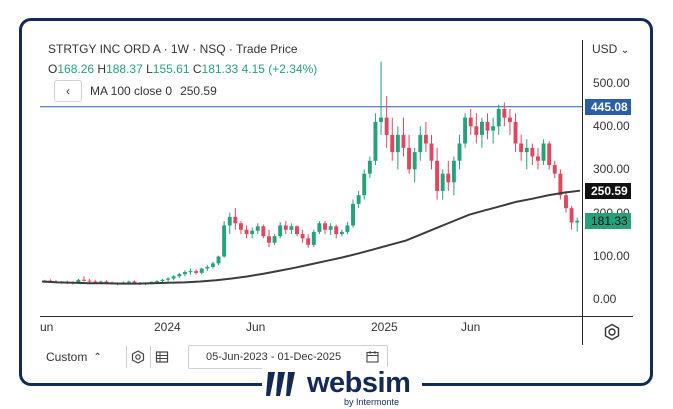  Describe the element at coordinates (582, 192) in the screenshot. I see `price-axis-divider` at that location.